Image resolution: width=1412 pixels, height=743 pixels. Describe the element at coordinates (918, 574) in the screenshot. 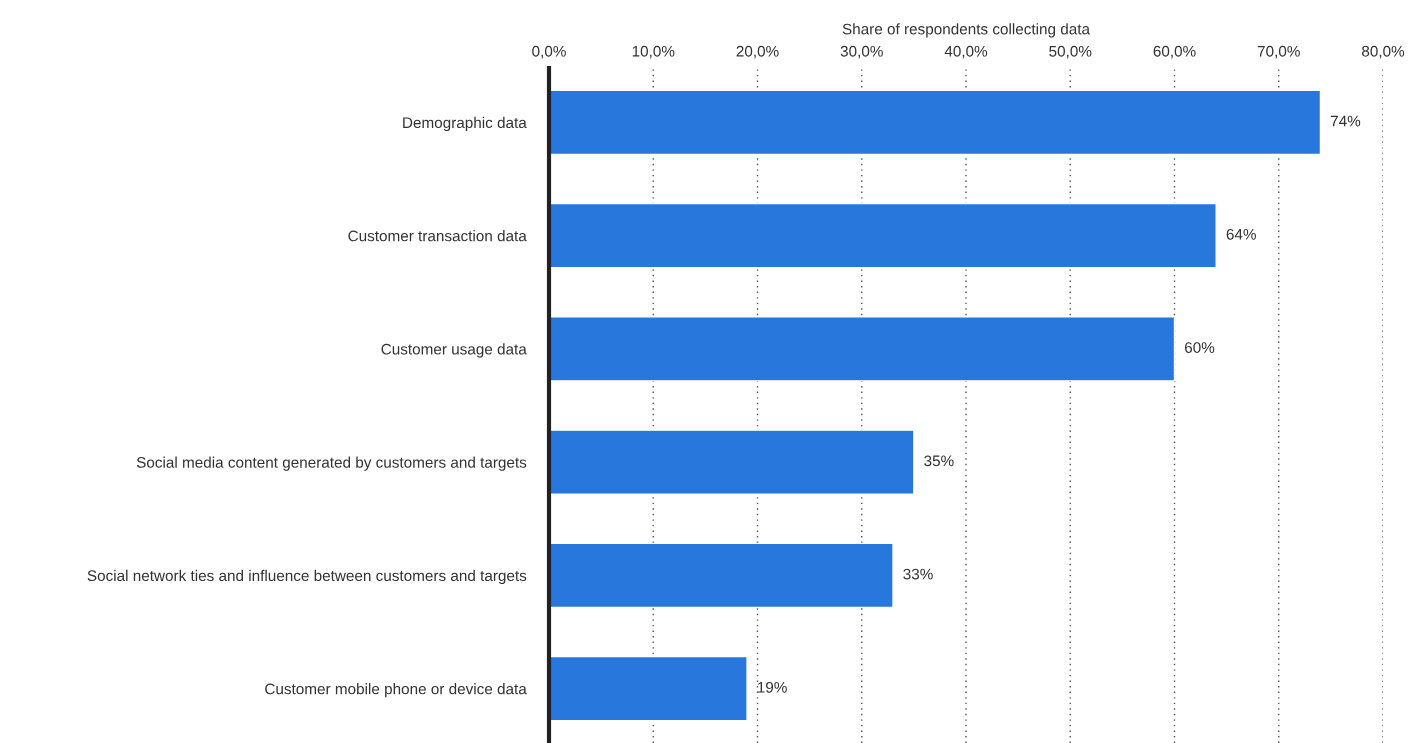

I see `data-label: 33%` at that location.